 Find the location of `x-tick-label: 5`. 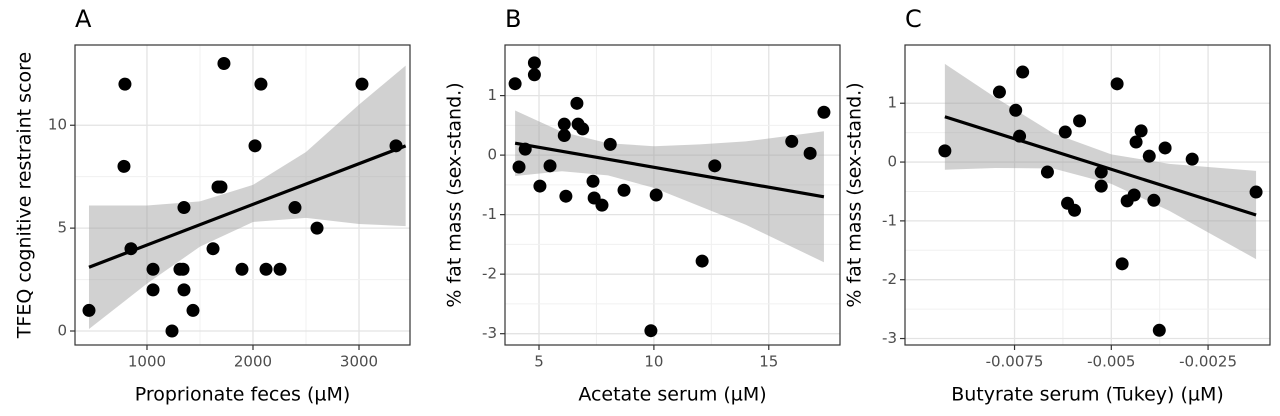

x-tick-label: 5 is located at coordinates (539, 362).